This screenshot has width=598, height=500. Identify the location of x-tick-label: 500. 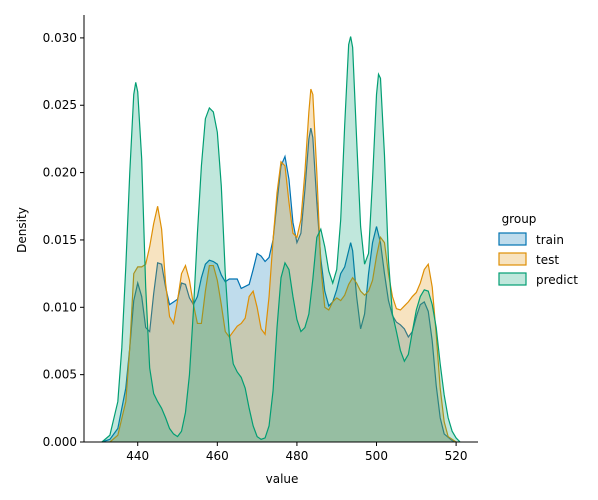
(376, 456).